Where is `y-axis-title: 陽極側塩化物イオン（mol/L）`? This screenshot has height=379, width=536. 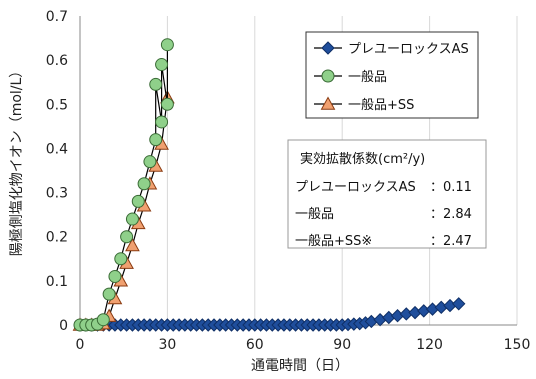 y-axis-title: 陽極側塩化物イオン（mol/L） is located at coordinates (17, 160).